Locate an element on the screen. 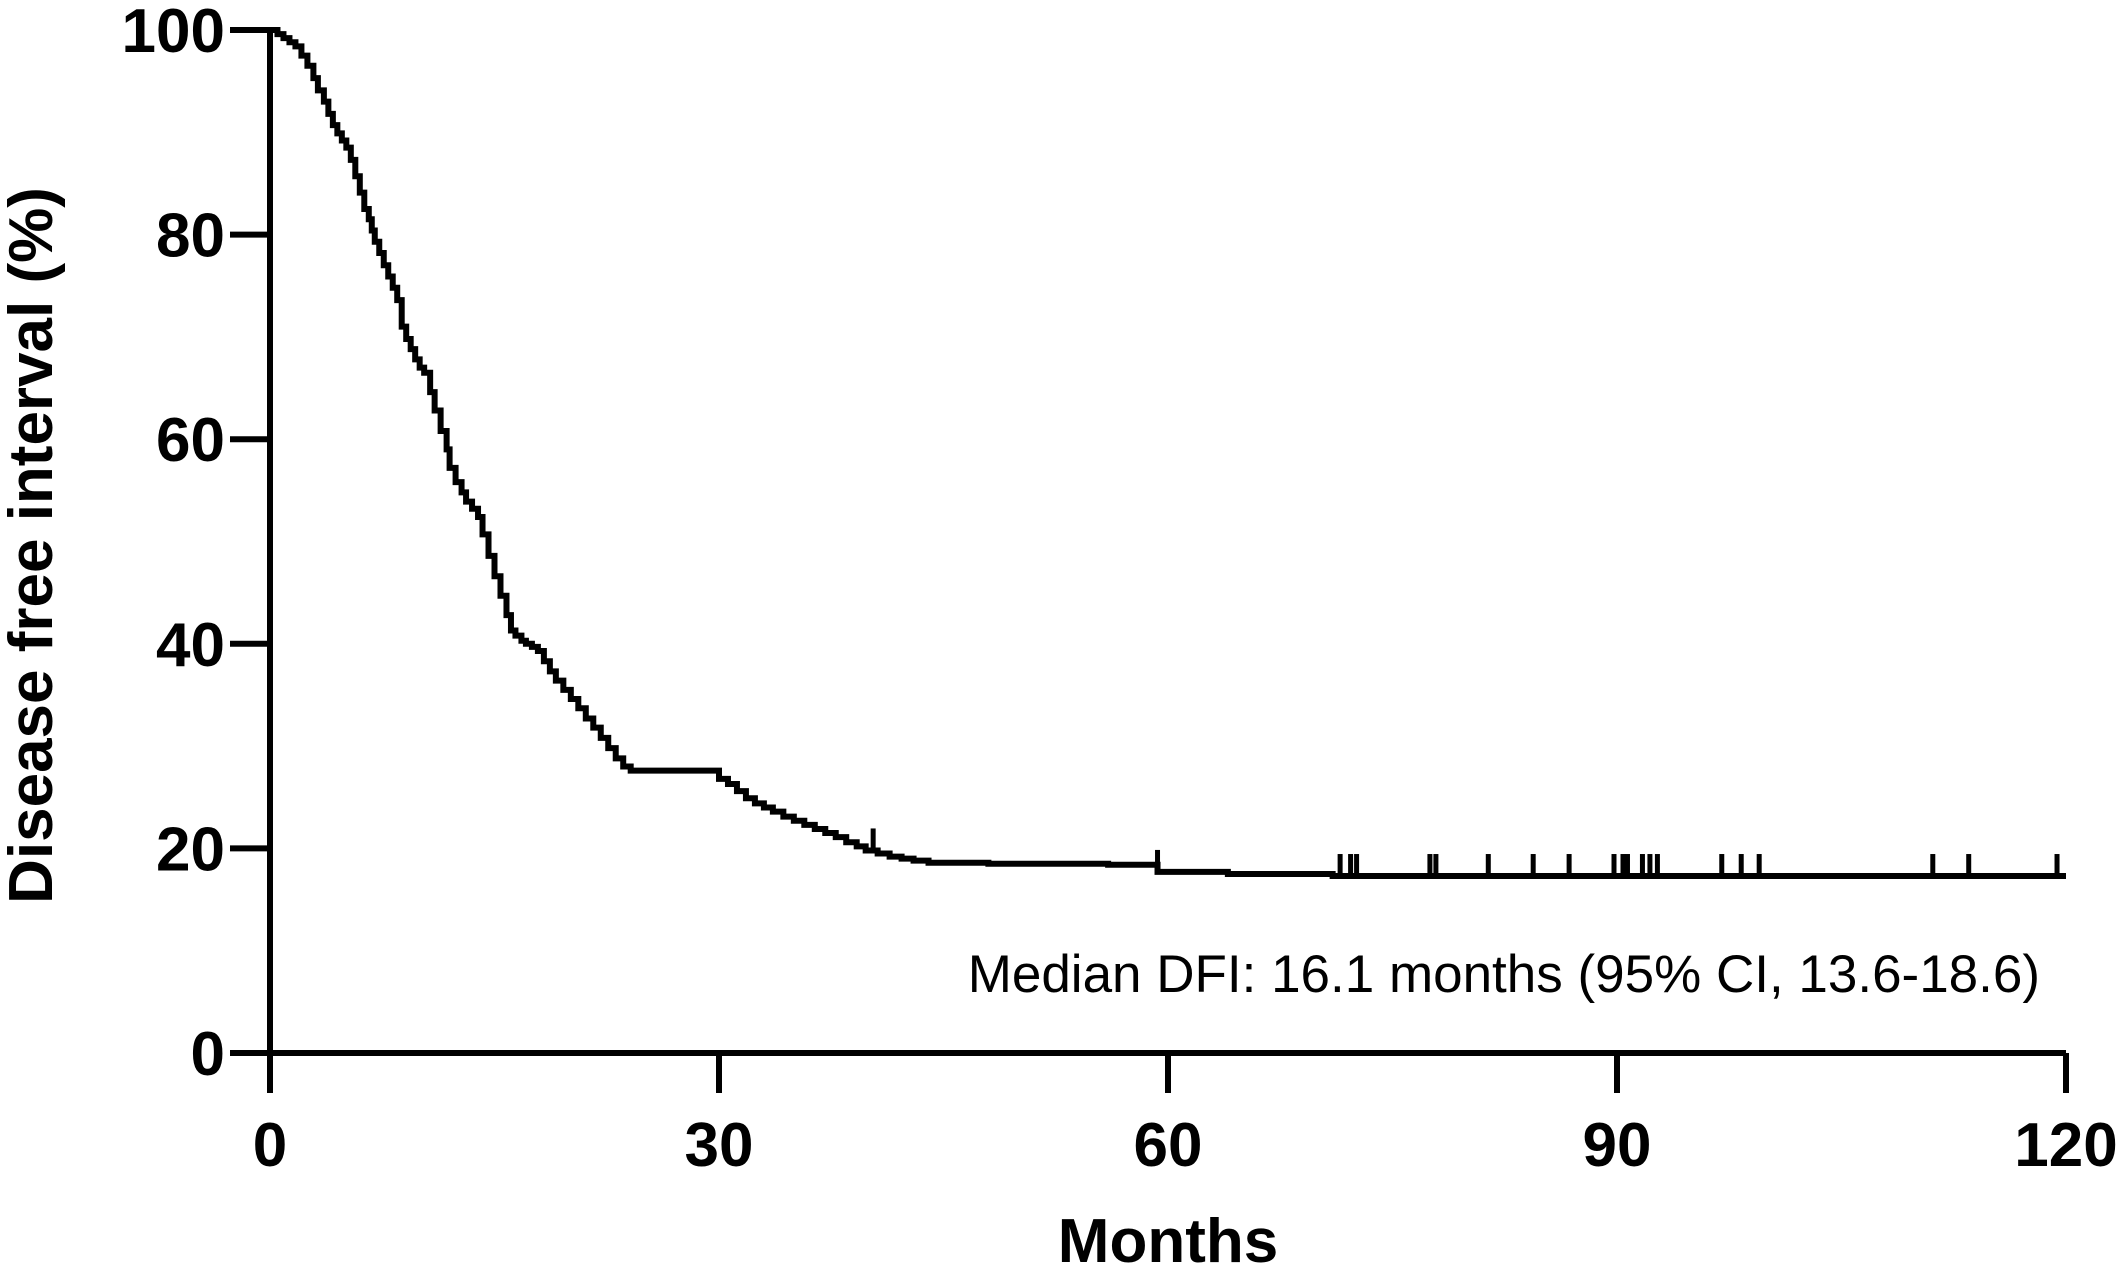  y-tick-label: 60 is located at coordinates (190, 440).